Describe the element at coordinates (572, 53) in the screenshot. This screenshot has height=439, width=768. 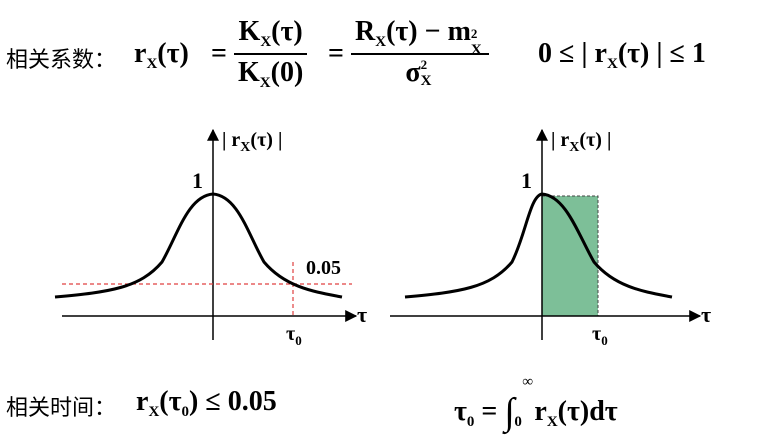
I see `bound-left: 0 ≤ | r` at that location.